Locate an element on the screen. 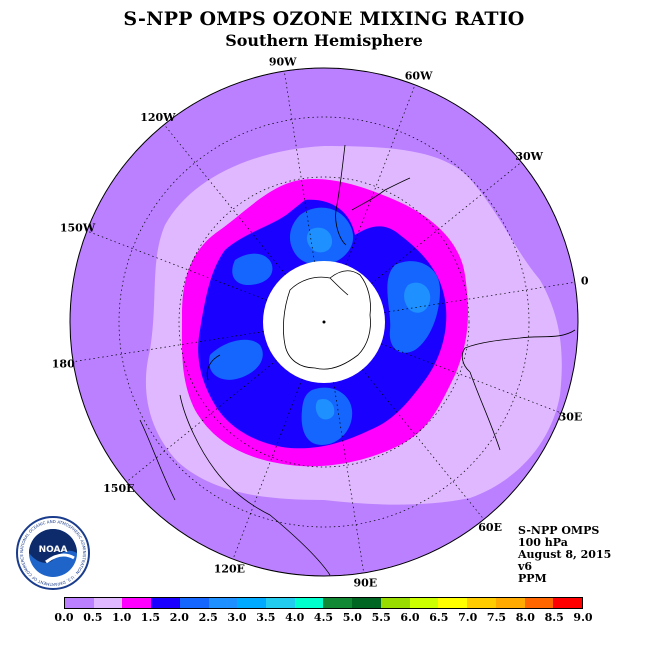  longitude-label: 0 is located at coordinates (585, 281).